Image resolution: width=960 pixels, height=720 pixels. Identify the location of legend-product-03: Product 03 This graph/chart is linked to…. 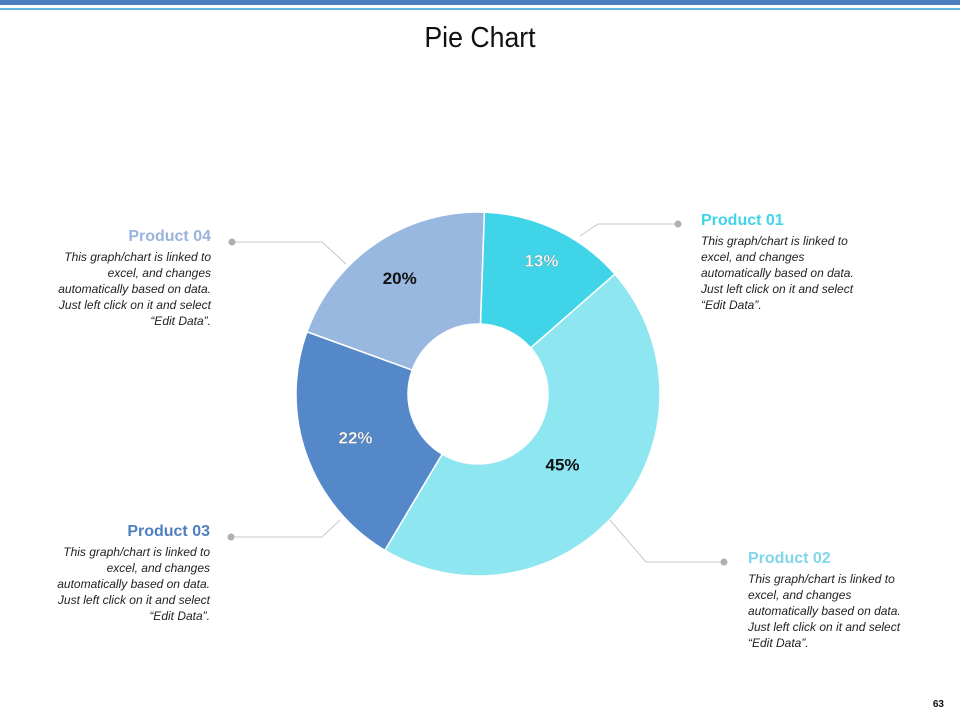
(130, 573).